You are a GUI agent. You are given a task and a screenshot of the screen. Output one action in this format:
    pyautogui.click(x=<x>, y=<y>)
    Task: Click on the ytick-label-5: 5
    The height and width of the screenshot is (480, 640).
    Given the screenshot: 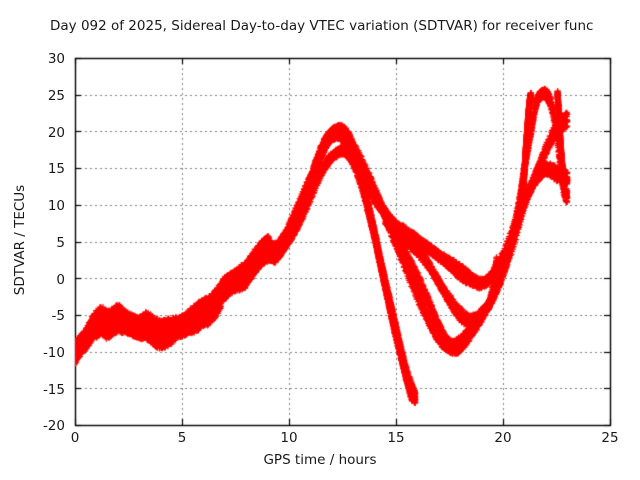 What is the action you would take?
    pyautogui.click(x=60, y=243)
    